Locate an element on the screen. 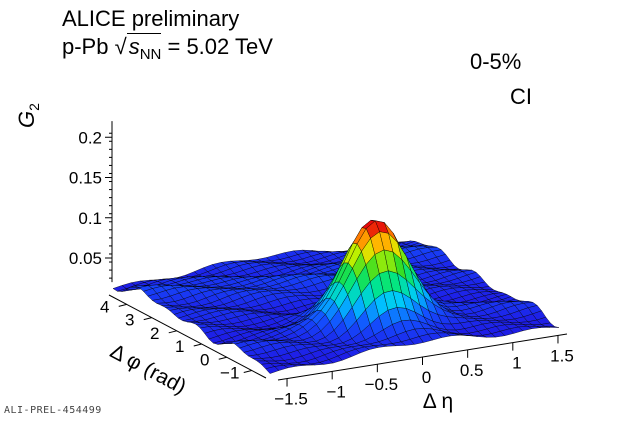 The height and width of the screenshot is (421, 620). z-tick-label: 0.05 is located at coordinates (85, 258).